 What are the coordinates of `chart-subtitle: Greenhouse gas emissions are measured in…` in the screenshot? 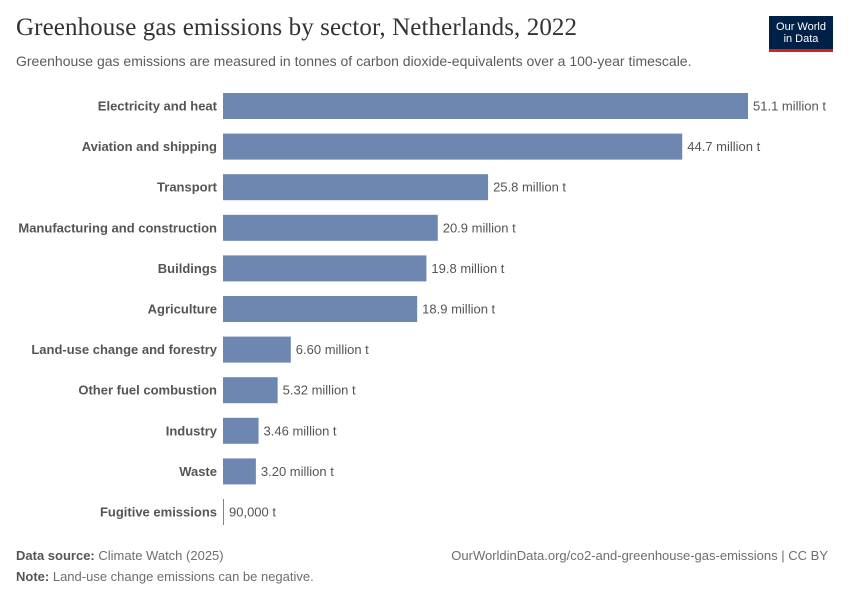 It's located at (354, 61).